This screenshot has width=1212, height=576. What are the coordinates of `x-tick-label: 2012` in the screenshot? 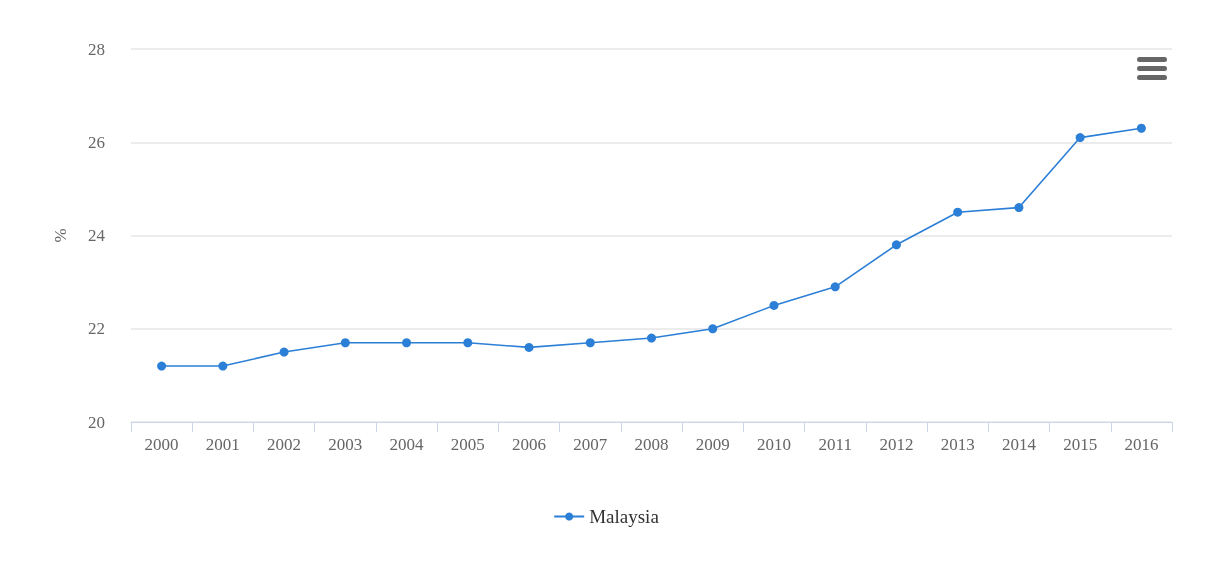 It's located at (896, 444).